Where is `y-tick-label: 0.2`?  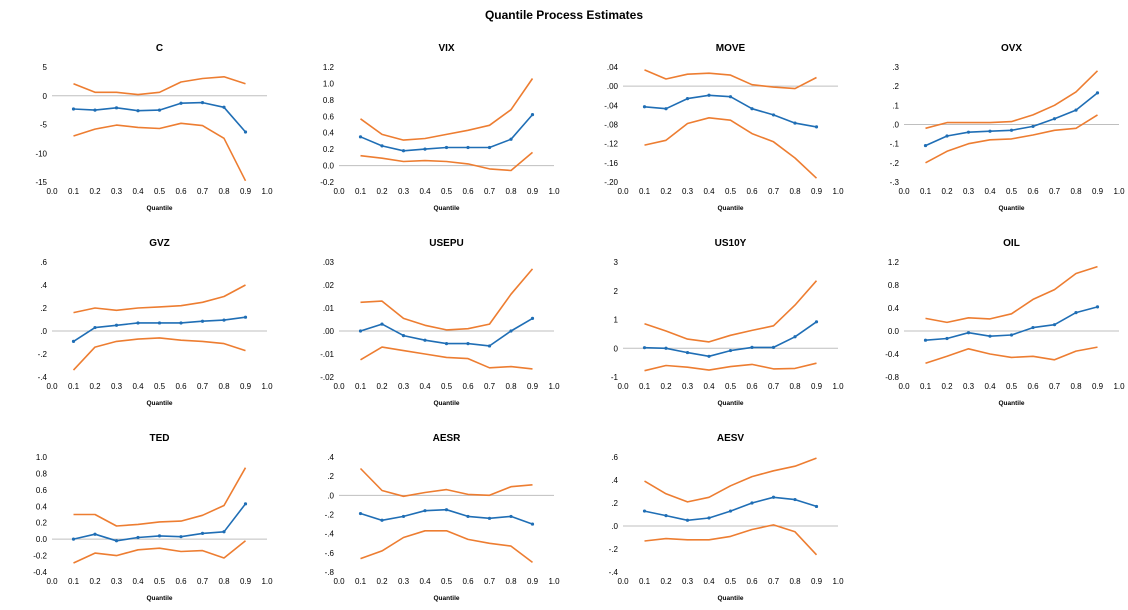 y-tick-label: 0.2 is located at coordinates (329, 149).